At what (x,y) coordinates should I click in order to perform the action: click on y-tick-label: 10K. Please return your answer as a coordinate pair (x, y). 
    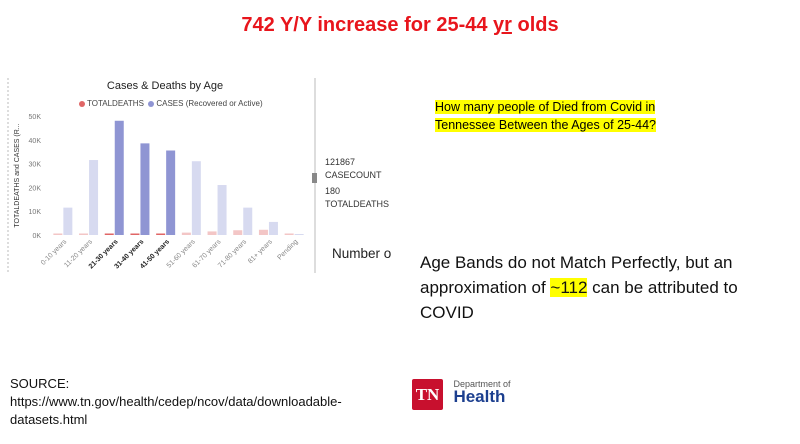
    Looking at the image, I should click on (35, 212).